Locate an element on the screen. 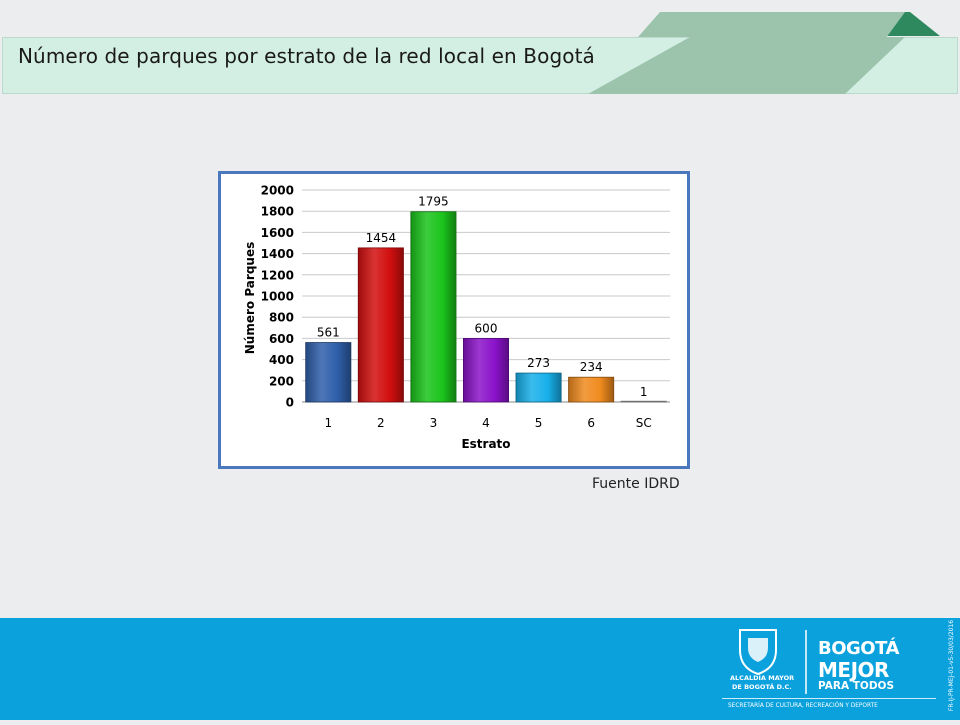  x-tick-label: 5 is located at coordinates (539, 423).